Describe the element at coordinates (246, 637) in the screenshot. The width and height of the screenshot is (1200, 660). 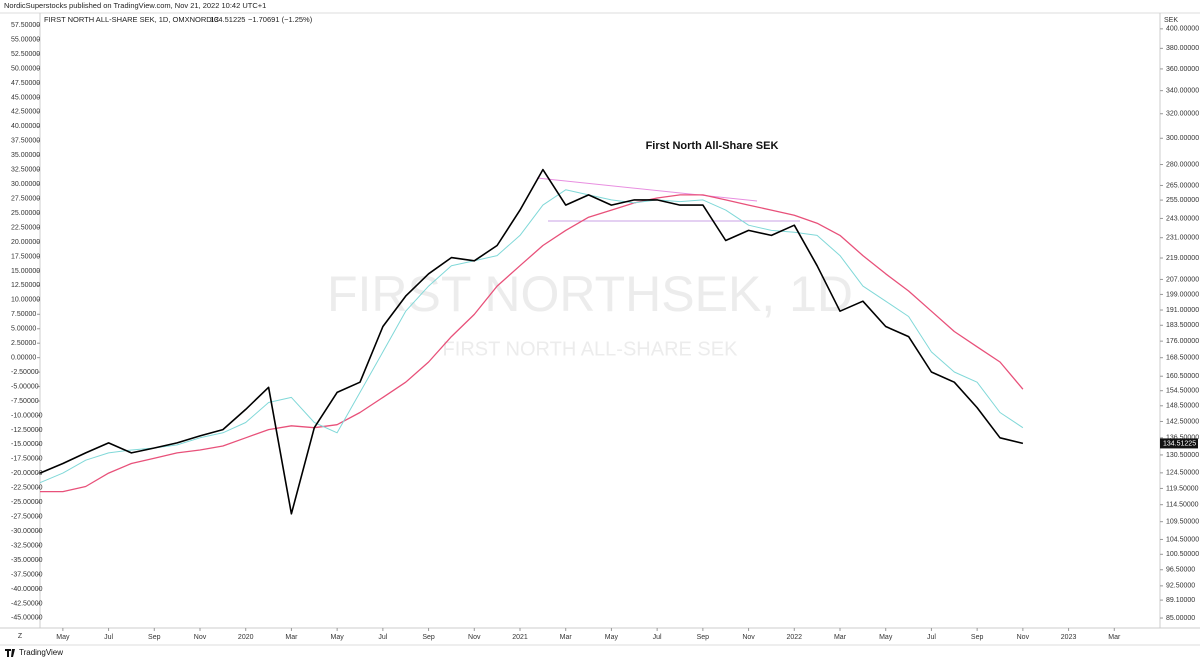
I see `x-tick-label: 2020` at that location.